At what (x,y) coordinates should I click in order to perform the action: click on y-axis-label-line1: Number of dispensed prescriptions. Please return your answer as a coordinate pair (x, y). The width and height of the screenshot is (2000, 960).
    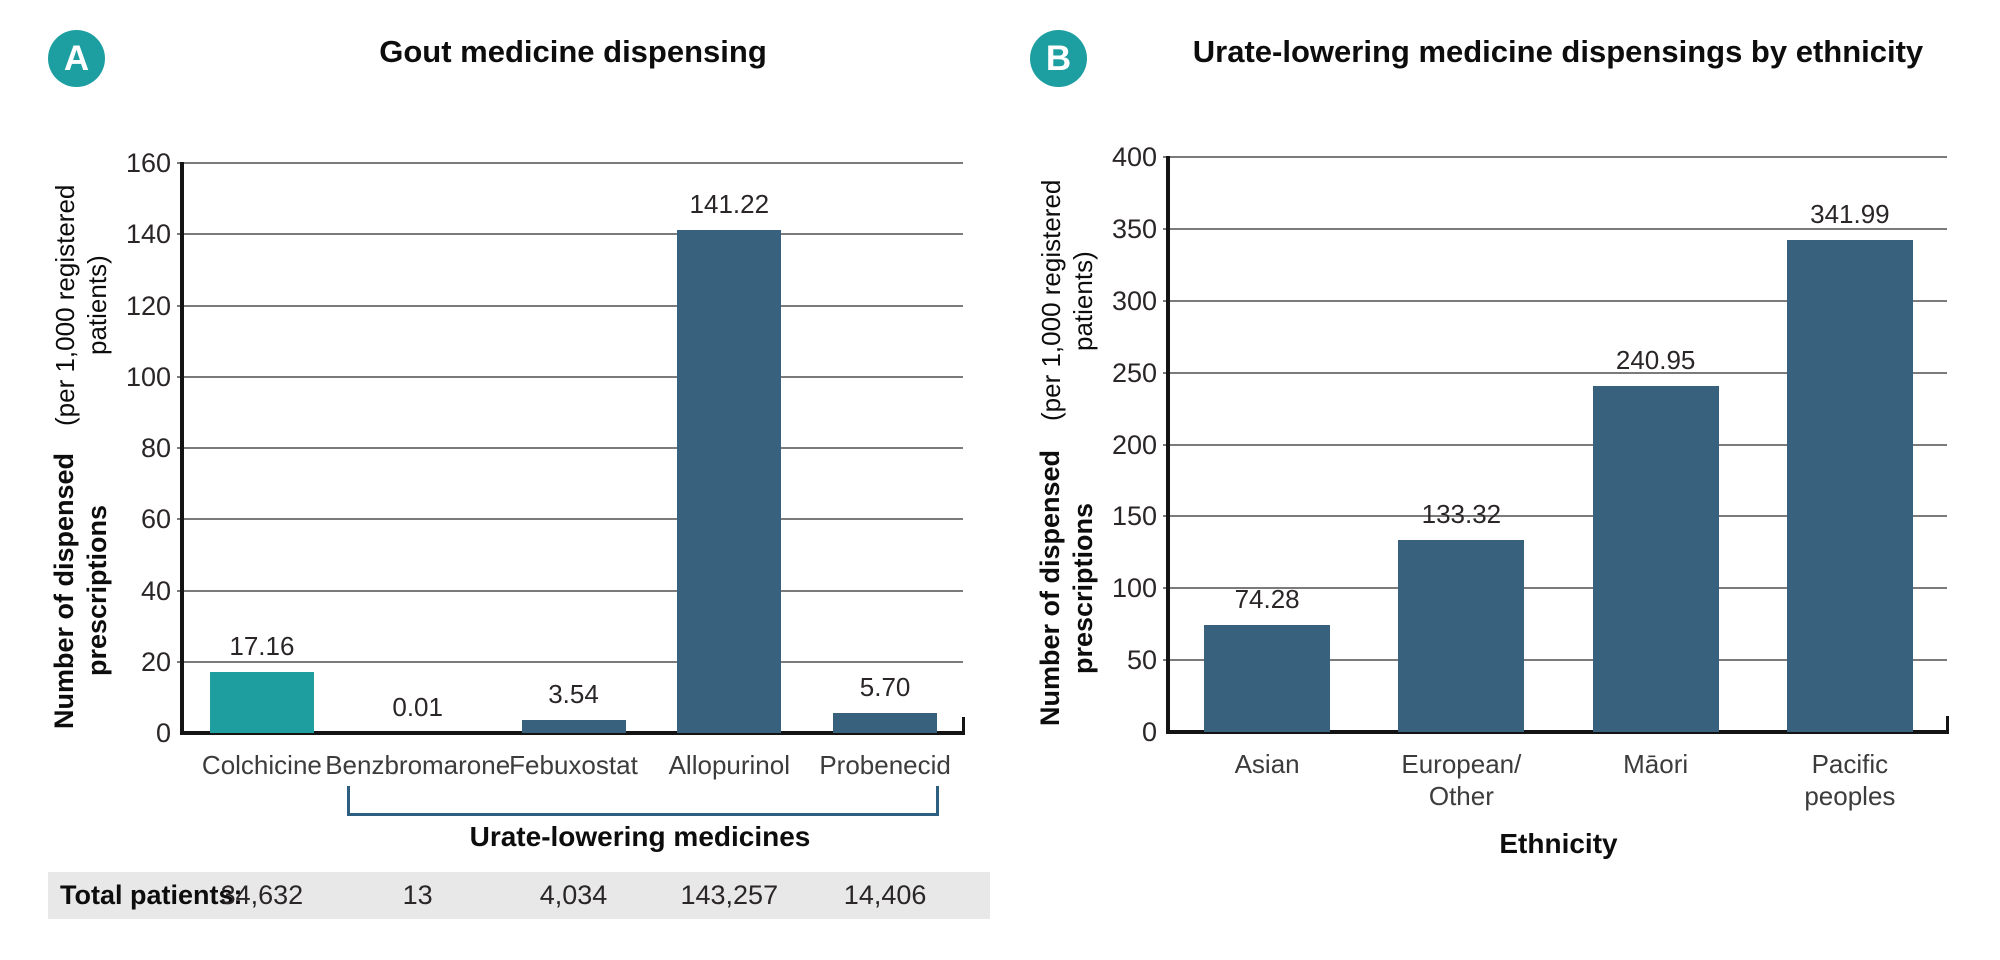
    Looking at the image, I should click on (1066, 588).